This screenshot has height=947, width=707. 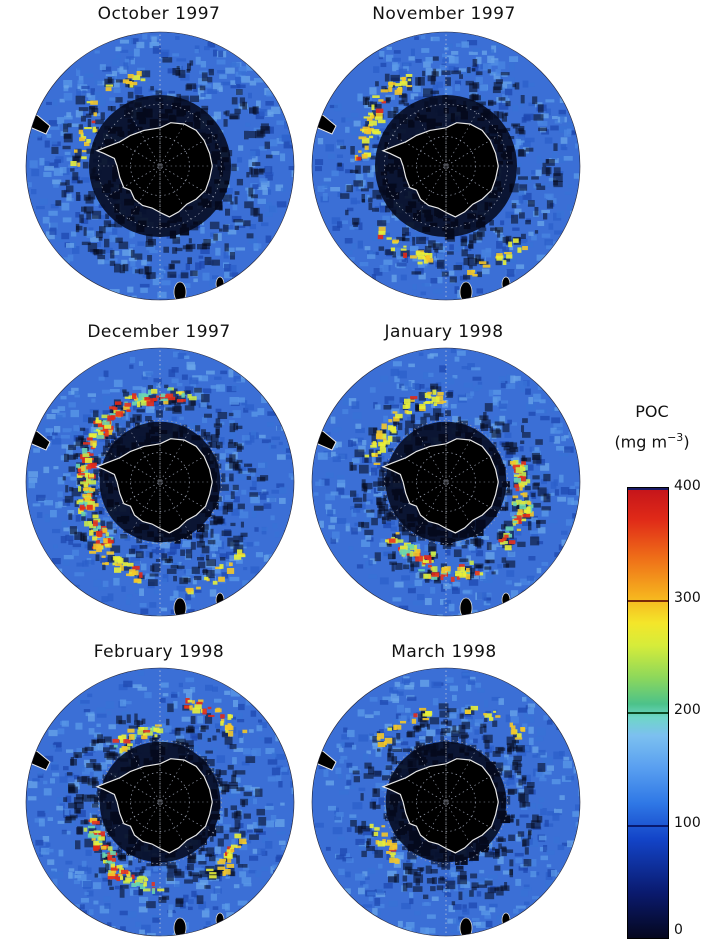 I want to click on panel-title-dec-1997: December 1997, so click(x=159, y=332).